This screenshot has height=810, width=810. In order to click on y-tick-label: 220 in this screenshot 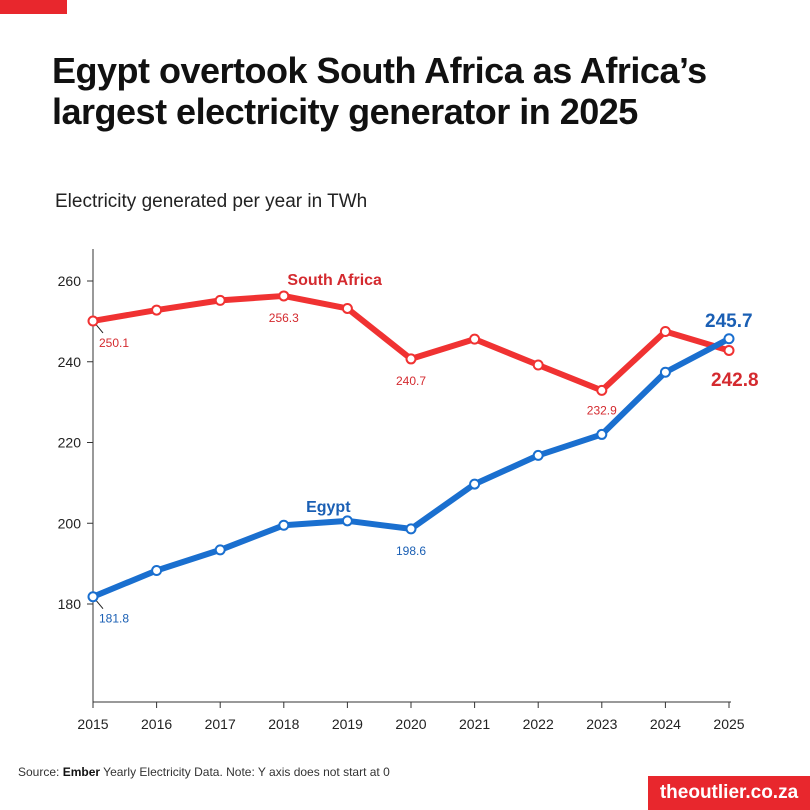, I will do `click(70, 443)`.